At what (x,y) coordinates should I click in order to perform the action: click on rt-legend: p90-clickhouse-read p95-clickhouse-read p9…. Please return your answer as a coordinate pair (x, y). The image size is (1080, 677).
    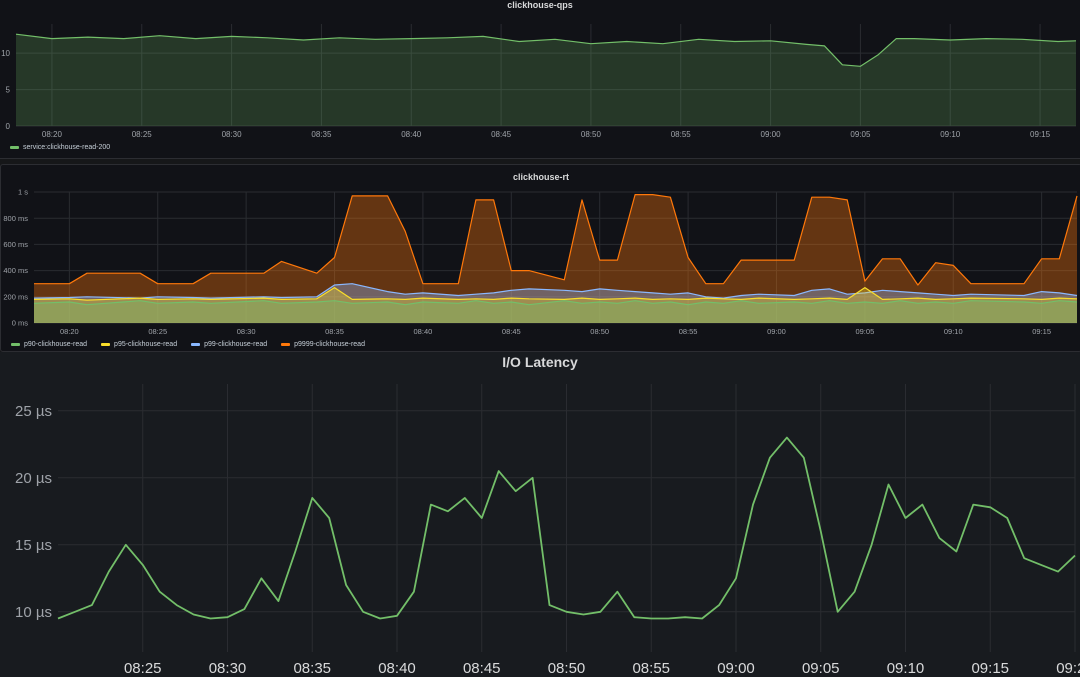
    Looking at the image, I should click on (188, 344).